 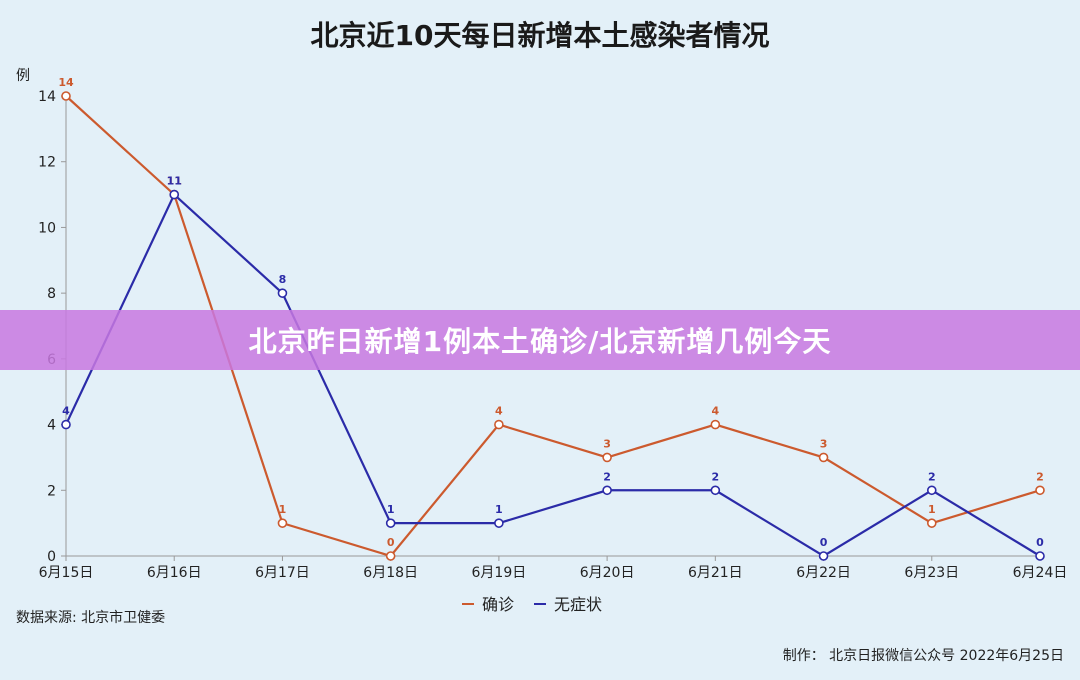 I want to click on x-tick-label: 6月20日, so click(x=607, y=573).